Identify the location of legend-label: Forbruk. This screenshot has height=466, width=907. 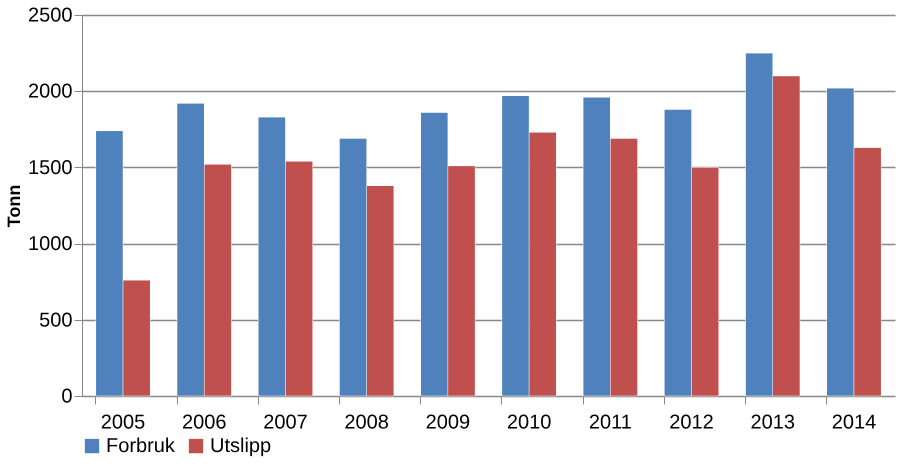
(141, 446).